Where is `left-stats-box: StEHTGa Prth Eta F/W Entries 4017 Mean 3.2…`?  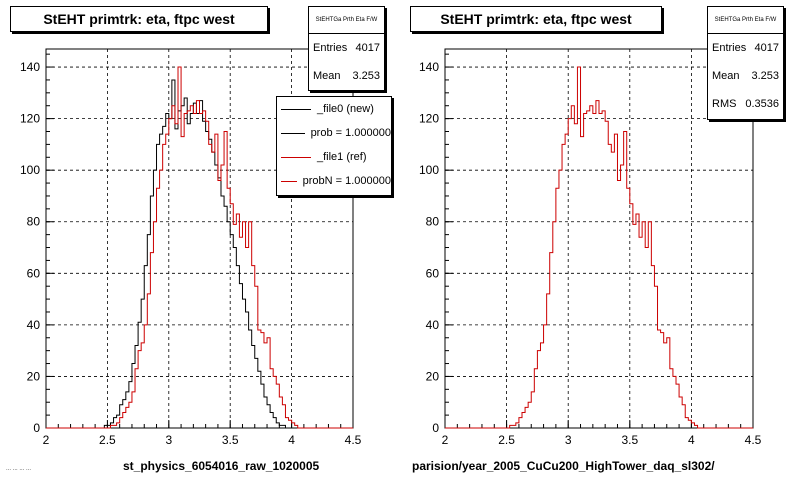 left-stats-box: StEHTGa Prth Eta F/W Entries 4017 Mean 3.2… is located at coordinates (346, 48).